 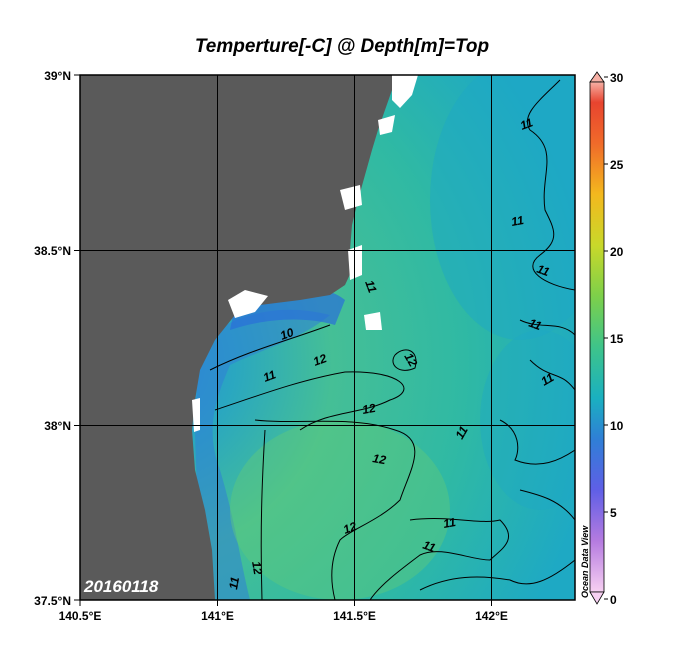 I want to click on colorbar-tick-label: 20, so click(x=617, y=252).